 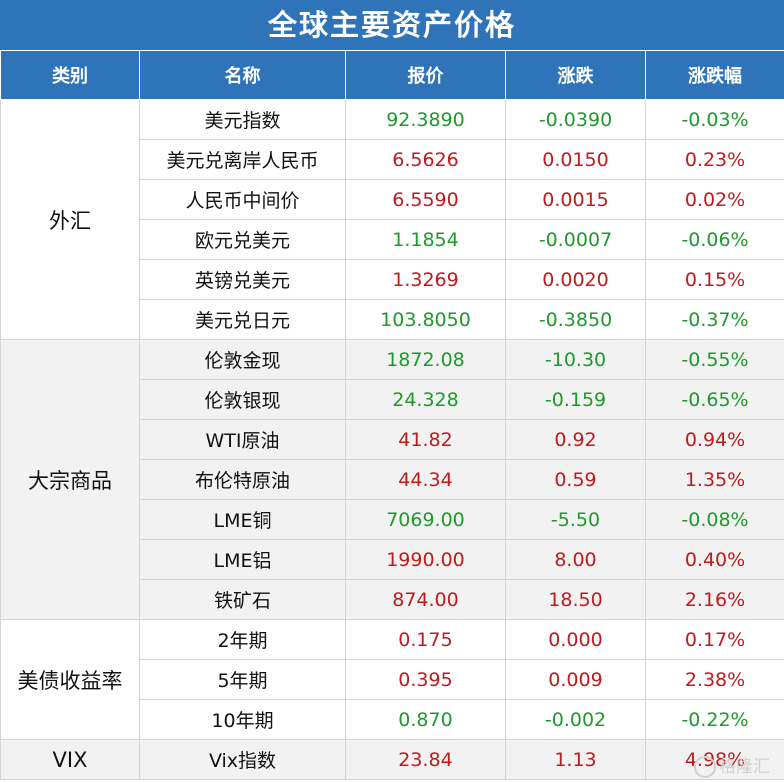 What do you see at coordinates (242, 239) in the screenshot?
I see `name-cell: 欧元兑美元` at bounding box center [242, 239].